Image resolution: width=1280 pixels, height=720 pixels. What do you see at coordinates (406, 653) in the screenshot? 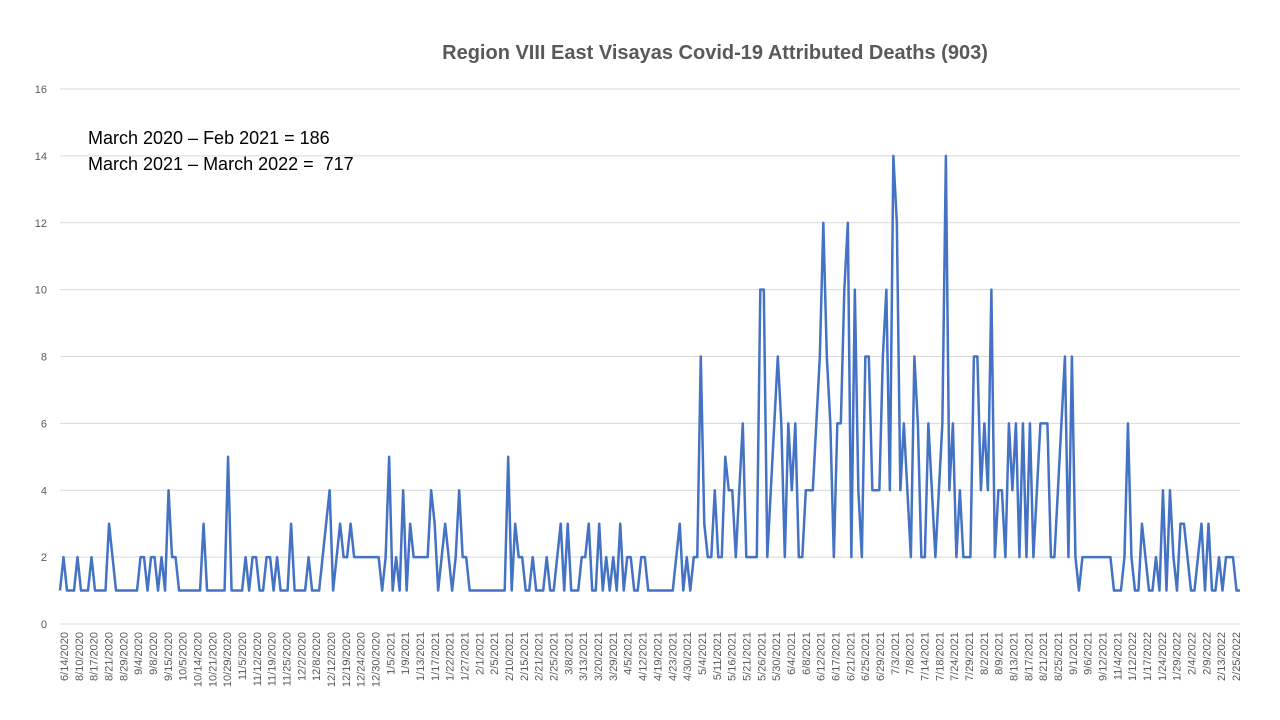
I see `x-tick-label: 1/9/2021` at bounding box center [406, 653].